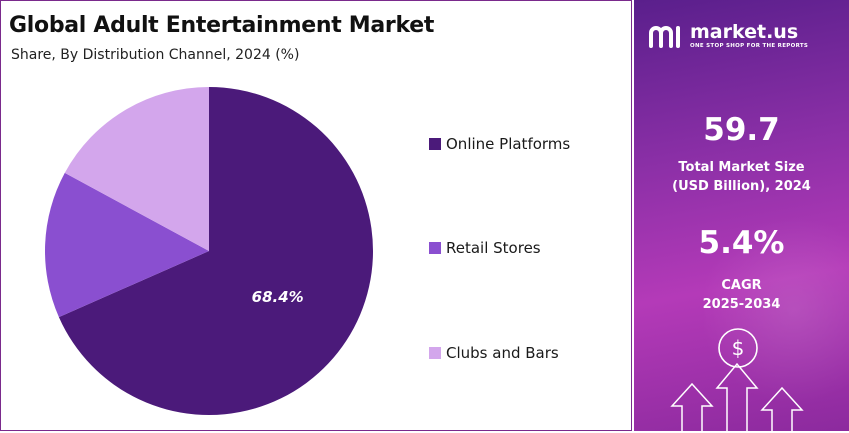 This screenshot has height=433, width=849. I want to click on dollar-symbol: $, so click(738, 348).